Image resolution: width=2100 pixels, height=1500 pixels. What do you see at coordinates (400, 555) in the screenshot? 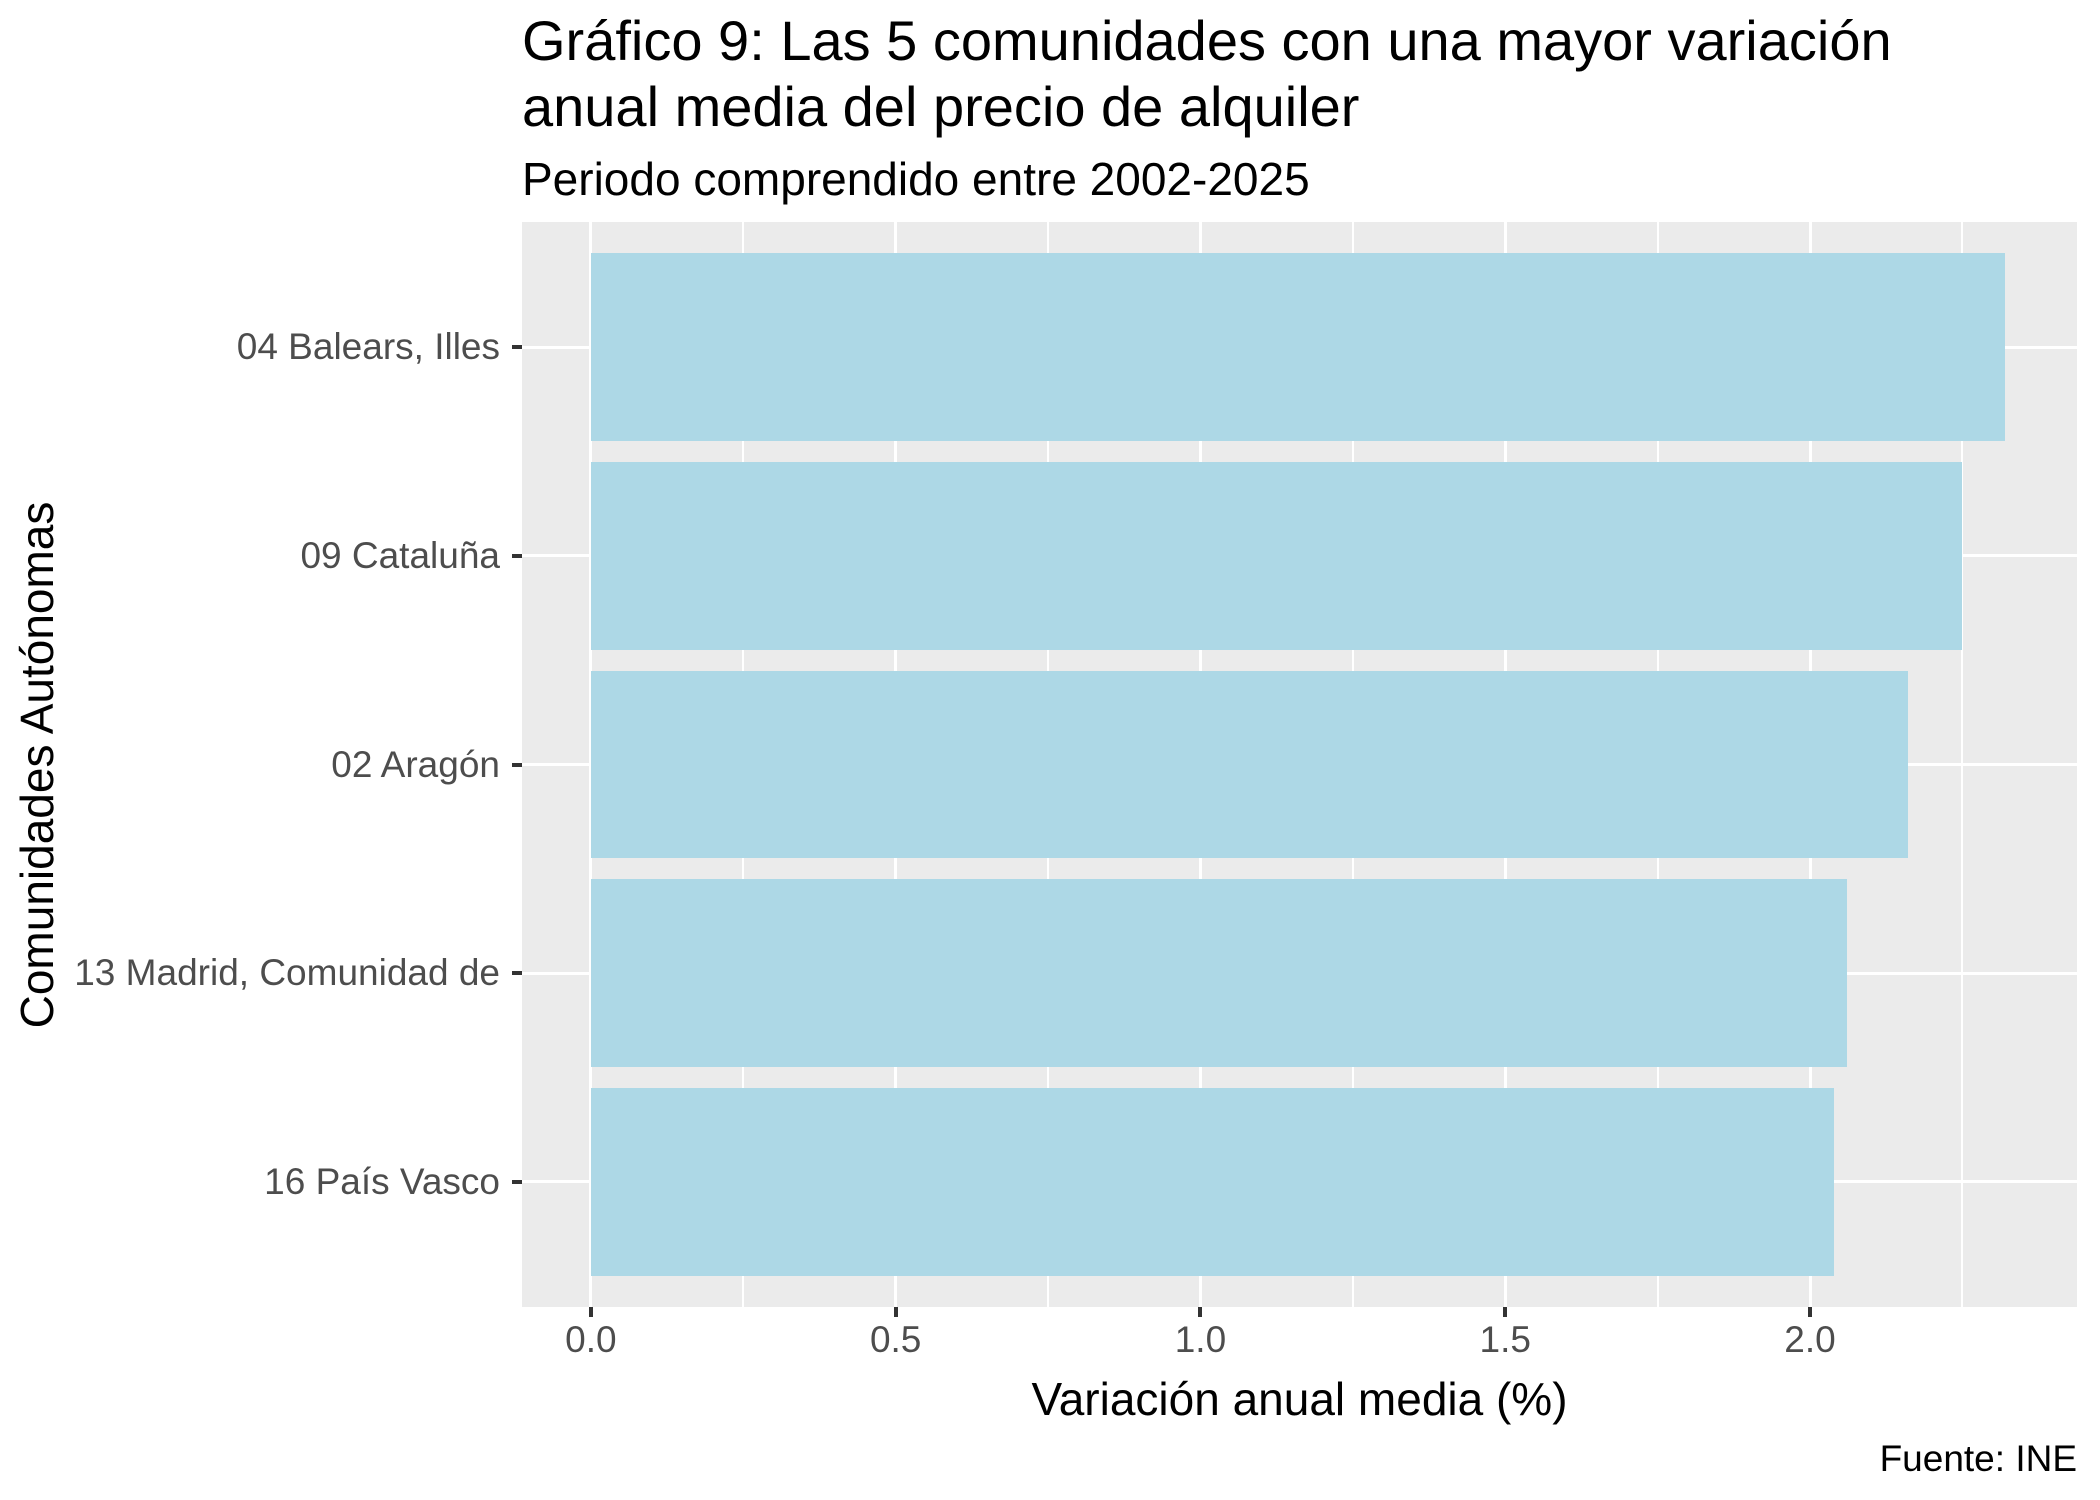
I see `y-tick-label: 09 Cataluña` at bounding box center [400, 555].